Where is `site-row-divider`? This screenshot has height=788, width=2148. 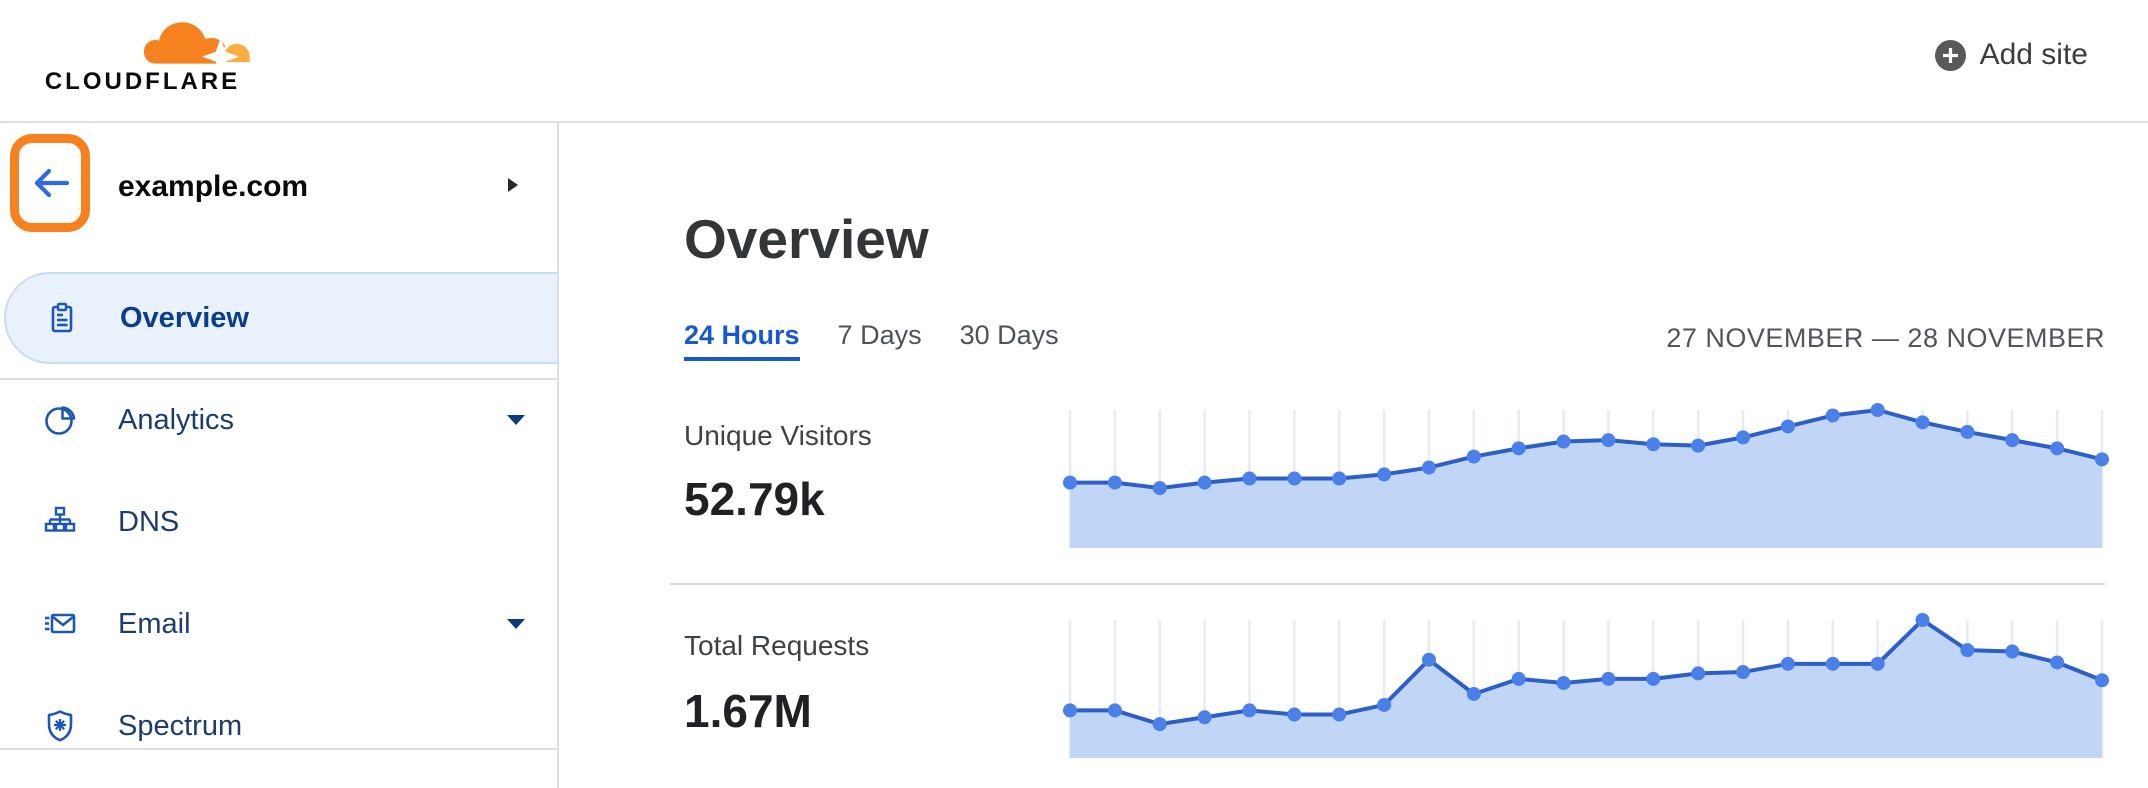 site-row-divider is located at coordinates (279, 379).